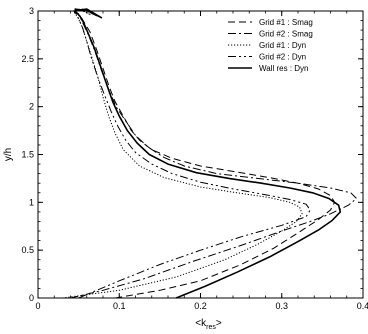 This screenshot has height=334, width=368. Describe the element at coordinates (200, 306) in the screenshot. I see `x-tick-label: 0.2` at that location.